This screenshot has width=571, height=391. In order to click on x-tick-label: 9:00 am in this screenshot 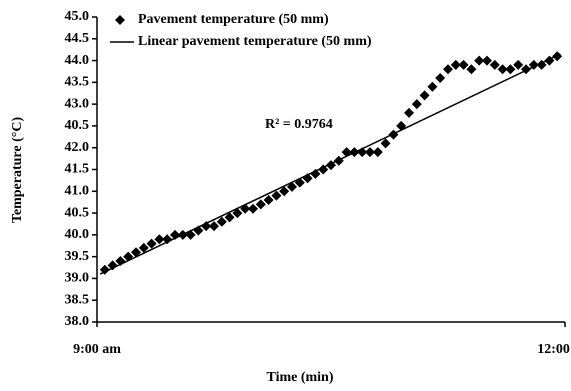, I will do `click(97, 349)`.